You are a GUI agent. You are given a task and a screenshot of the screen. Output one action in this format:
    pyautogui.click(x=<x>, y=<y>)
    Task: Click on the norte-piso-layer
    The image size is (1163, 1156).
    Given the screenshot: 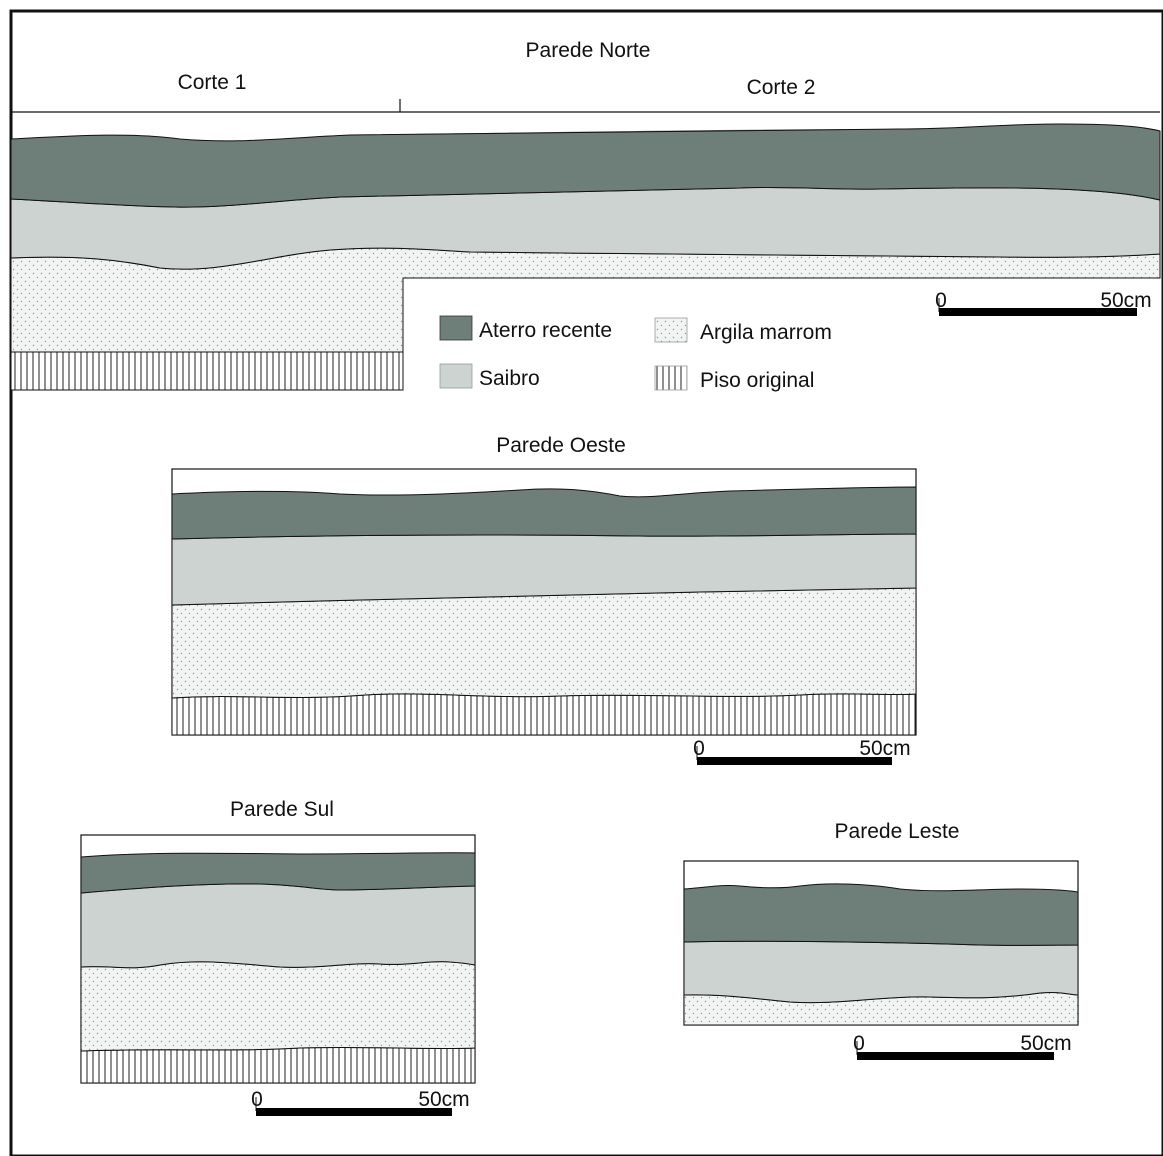 What is the action you would take?
    pyautogui.click(x=207, y=371)
    